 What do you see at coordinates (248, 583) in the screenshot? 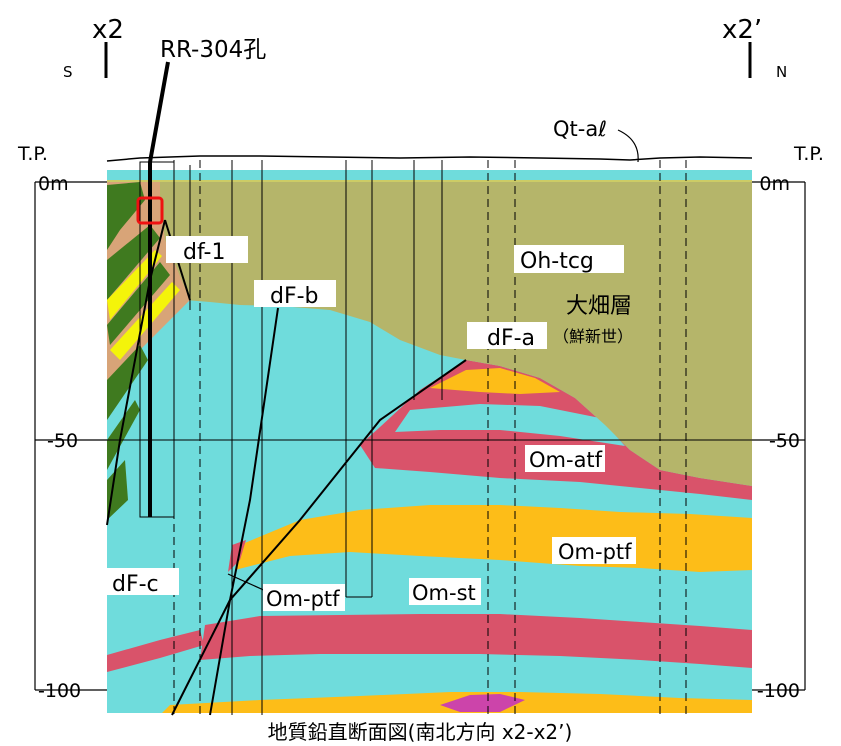
I see `om-ptf-leader` at bounding box center [248, 583].